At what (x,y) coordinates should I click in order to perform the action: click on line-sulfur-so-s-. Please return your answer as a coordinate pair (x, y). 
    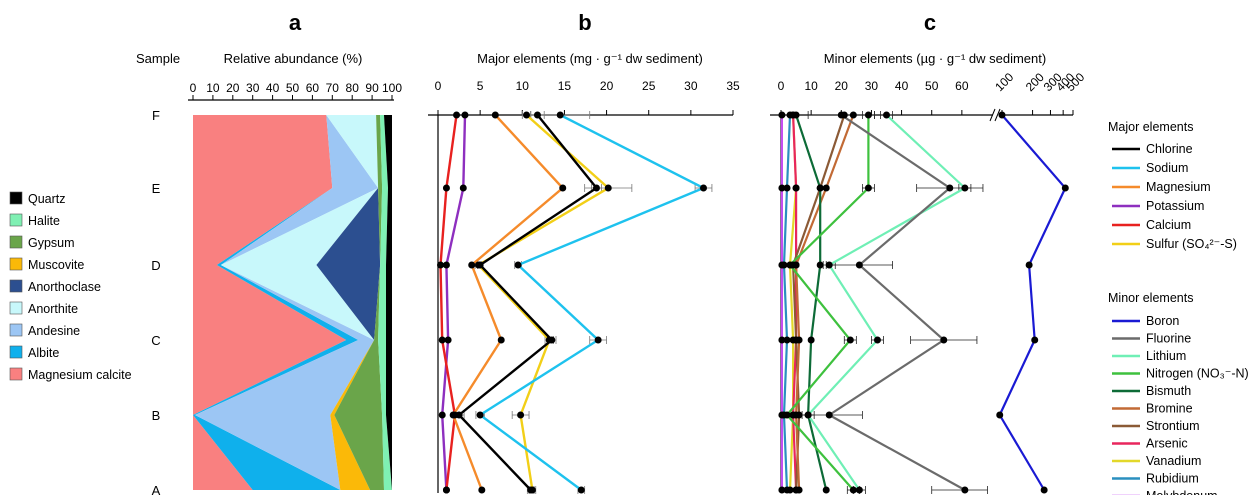
    Looking at the image, I should click on (544, 302).